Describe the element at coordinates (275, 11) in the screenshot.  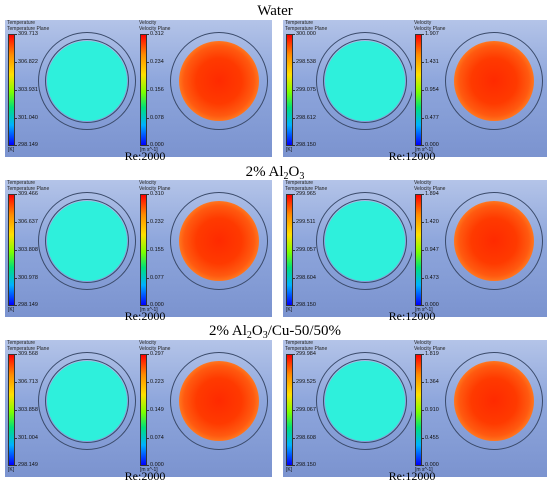
I see `section-title-water: Water` at that location.